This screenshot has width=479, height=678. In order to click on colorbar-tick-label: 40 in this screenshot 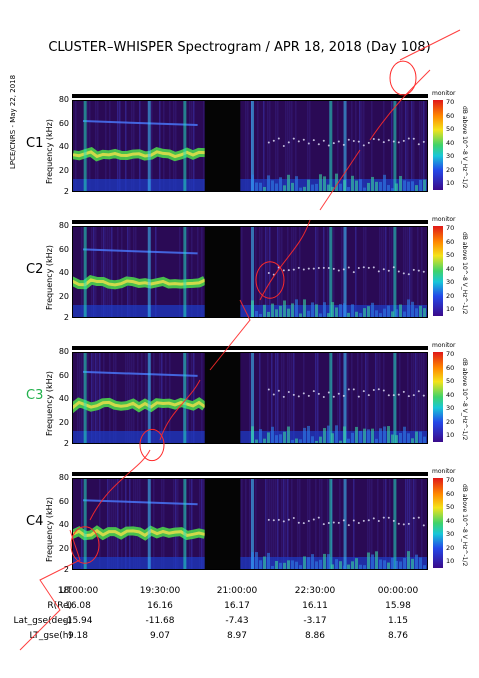, I will do `click(450, 520)`.